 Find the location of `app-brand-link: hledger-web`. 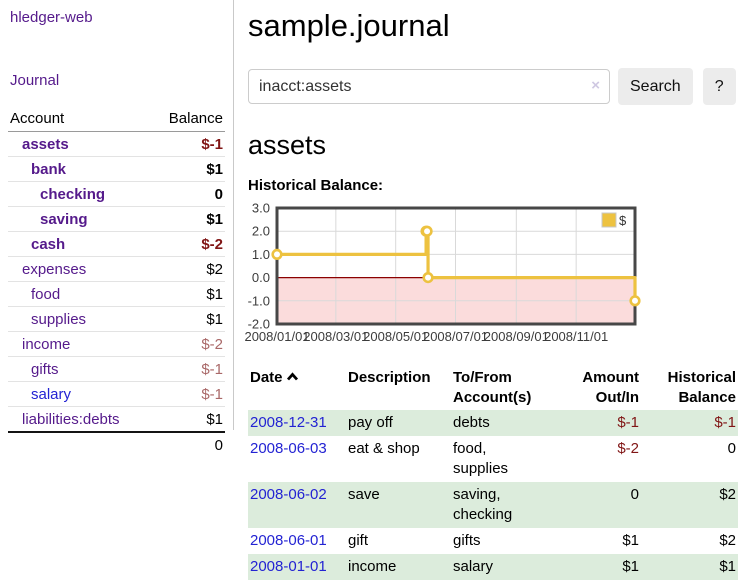

app-brand-link: hledger-web is located at coordinates (51, 17).